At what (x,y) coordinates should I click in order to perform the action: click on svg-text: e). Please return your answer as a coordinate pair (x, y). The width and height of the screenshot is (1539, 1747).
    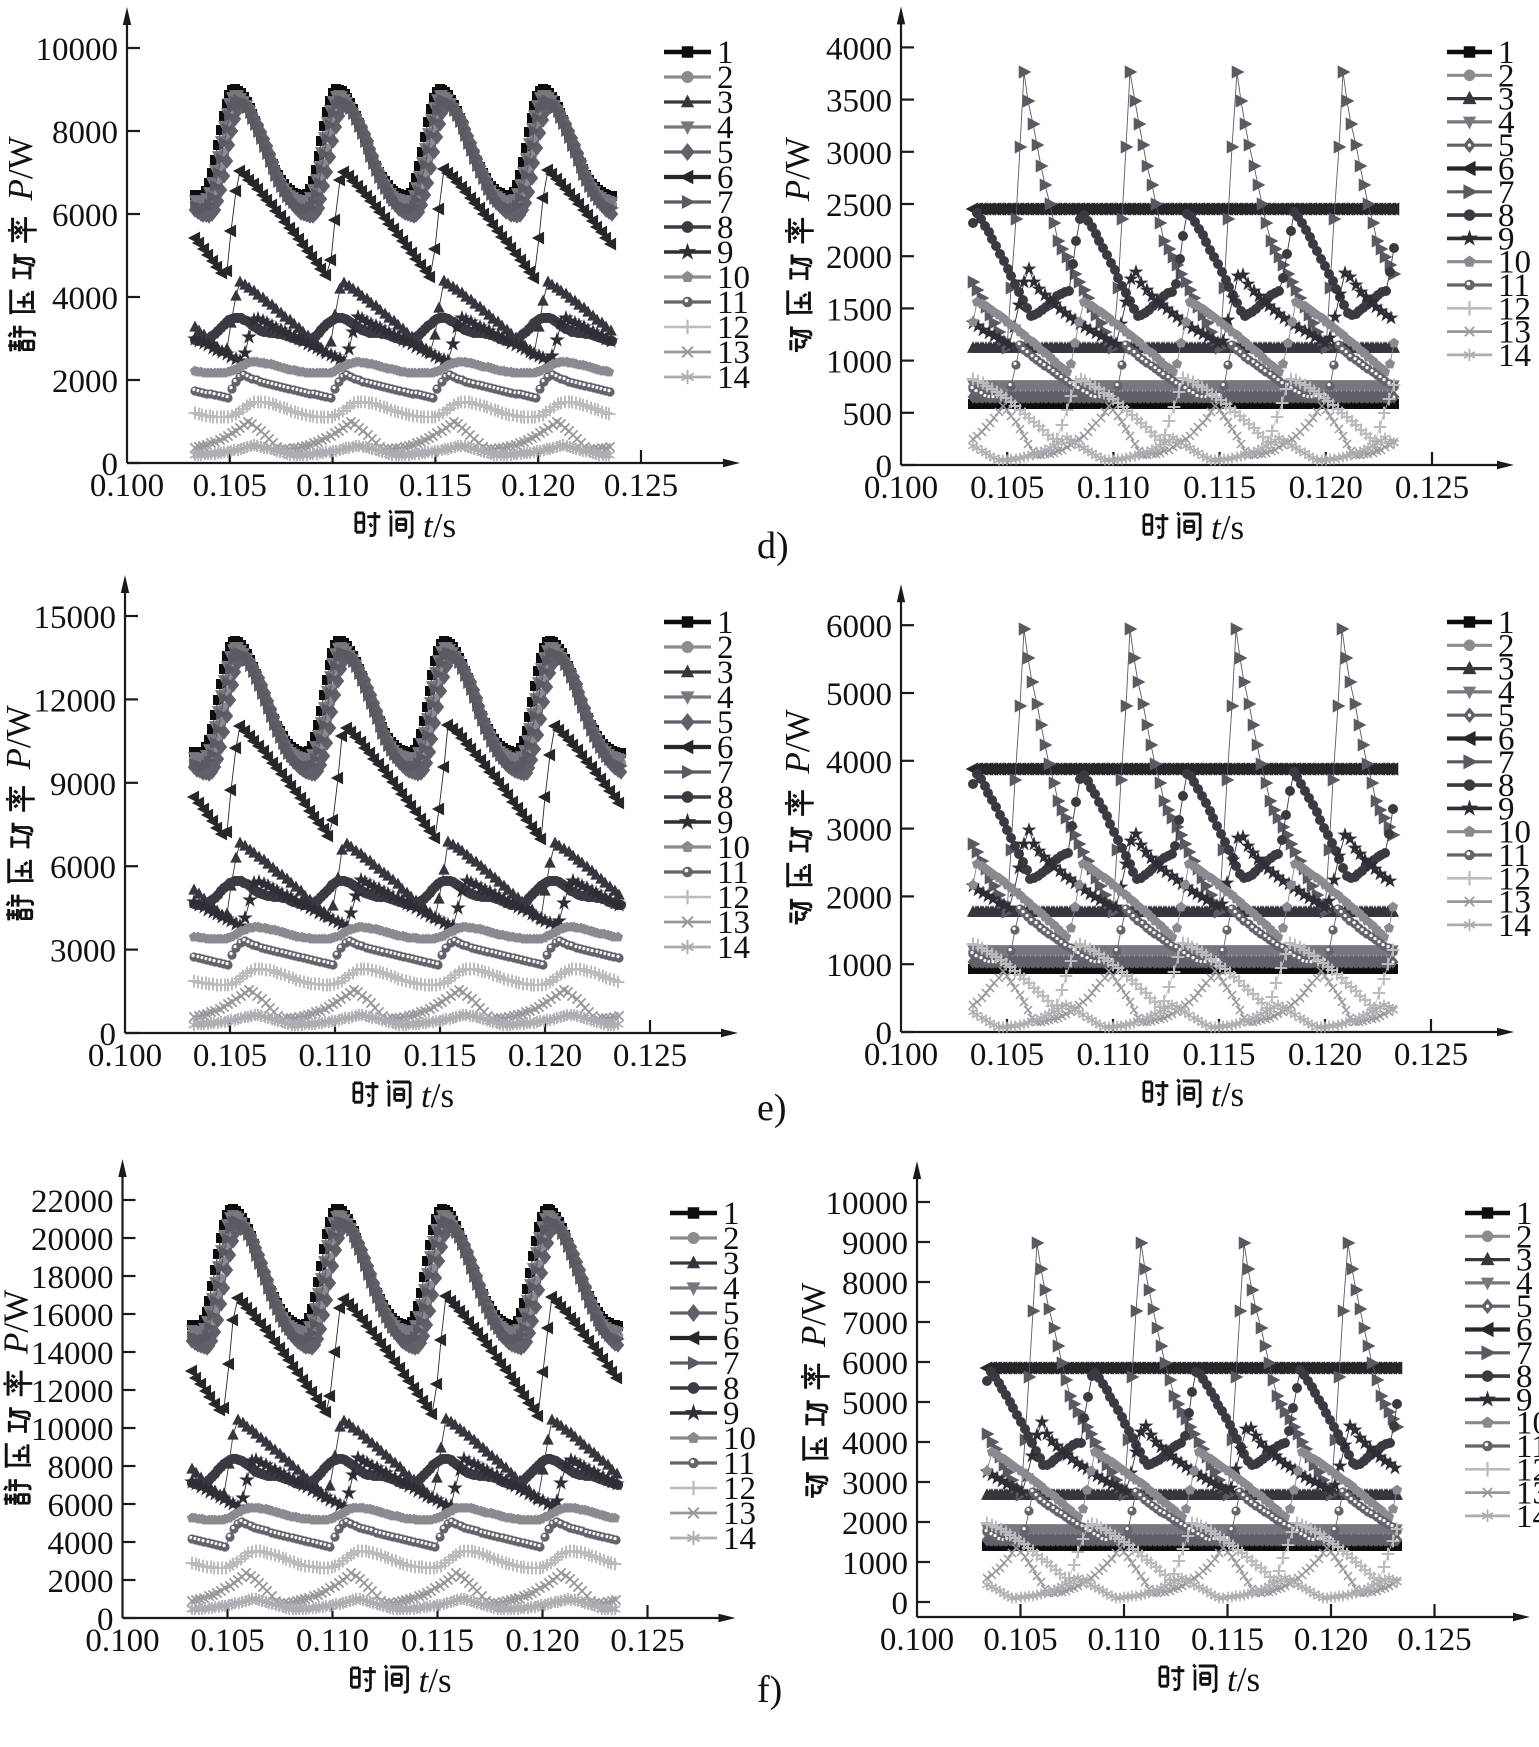
    Looking at the image, I should click on (772, 1108).